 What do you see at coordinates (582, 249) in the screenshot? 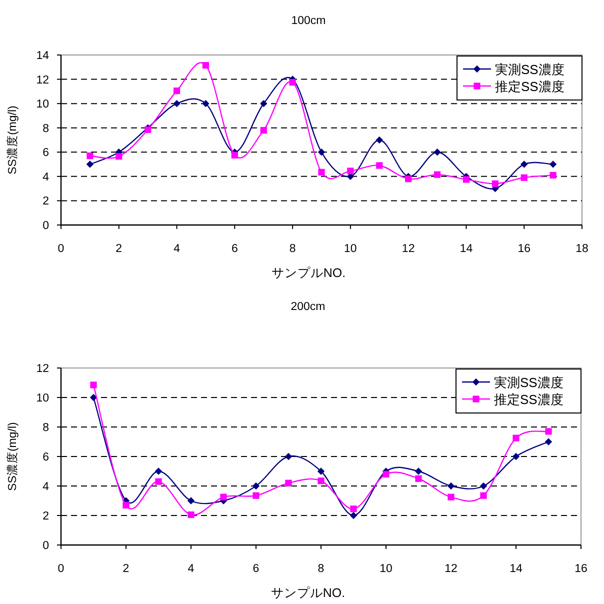
I see `x-tick-label: 18` at bounding box center [582, 249].